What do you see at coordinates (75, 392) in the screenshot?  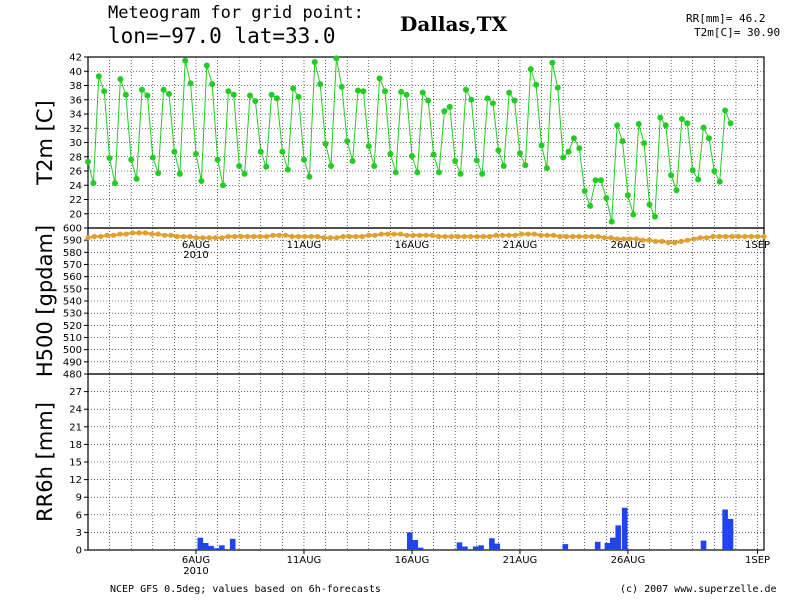 I see `rr6h-tick-label: 27` at bounding box center [75, 392].